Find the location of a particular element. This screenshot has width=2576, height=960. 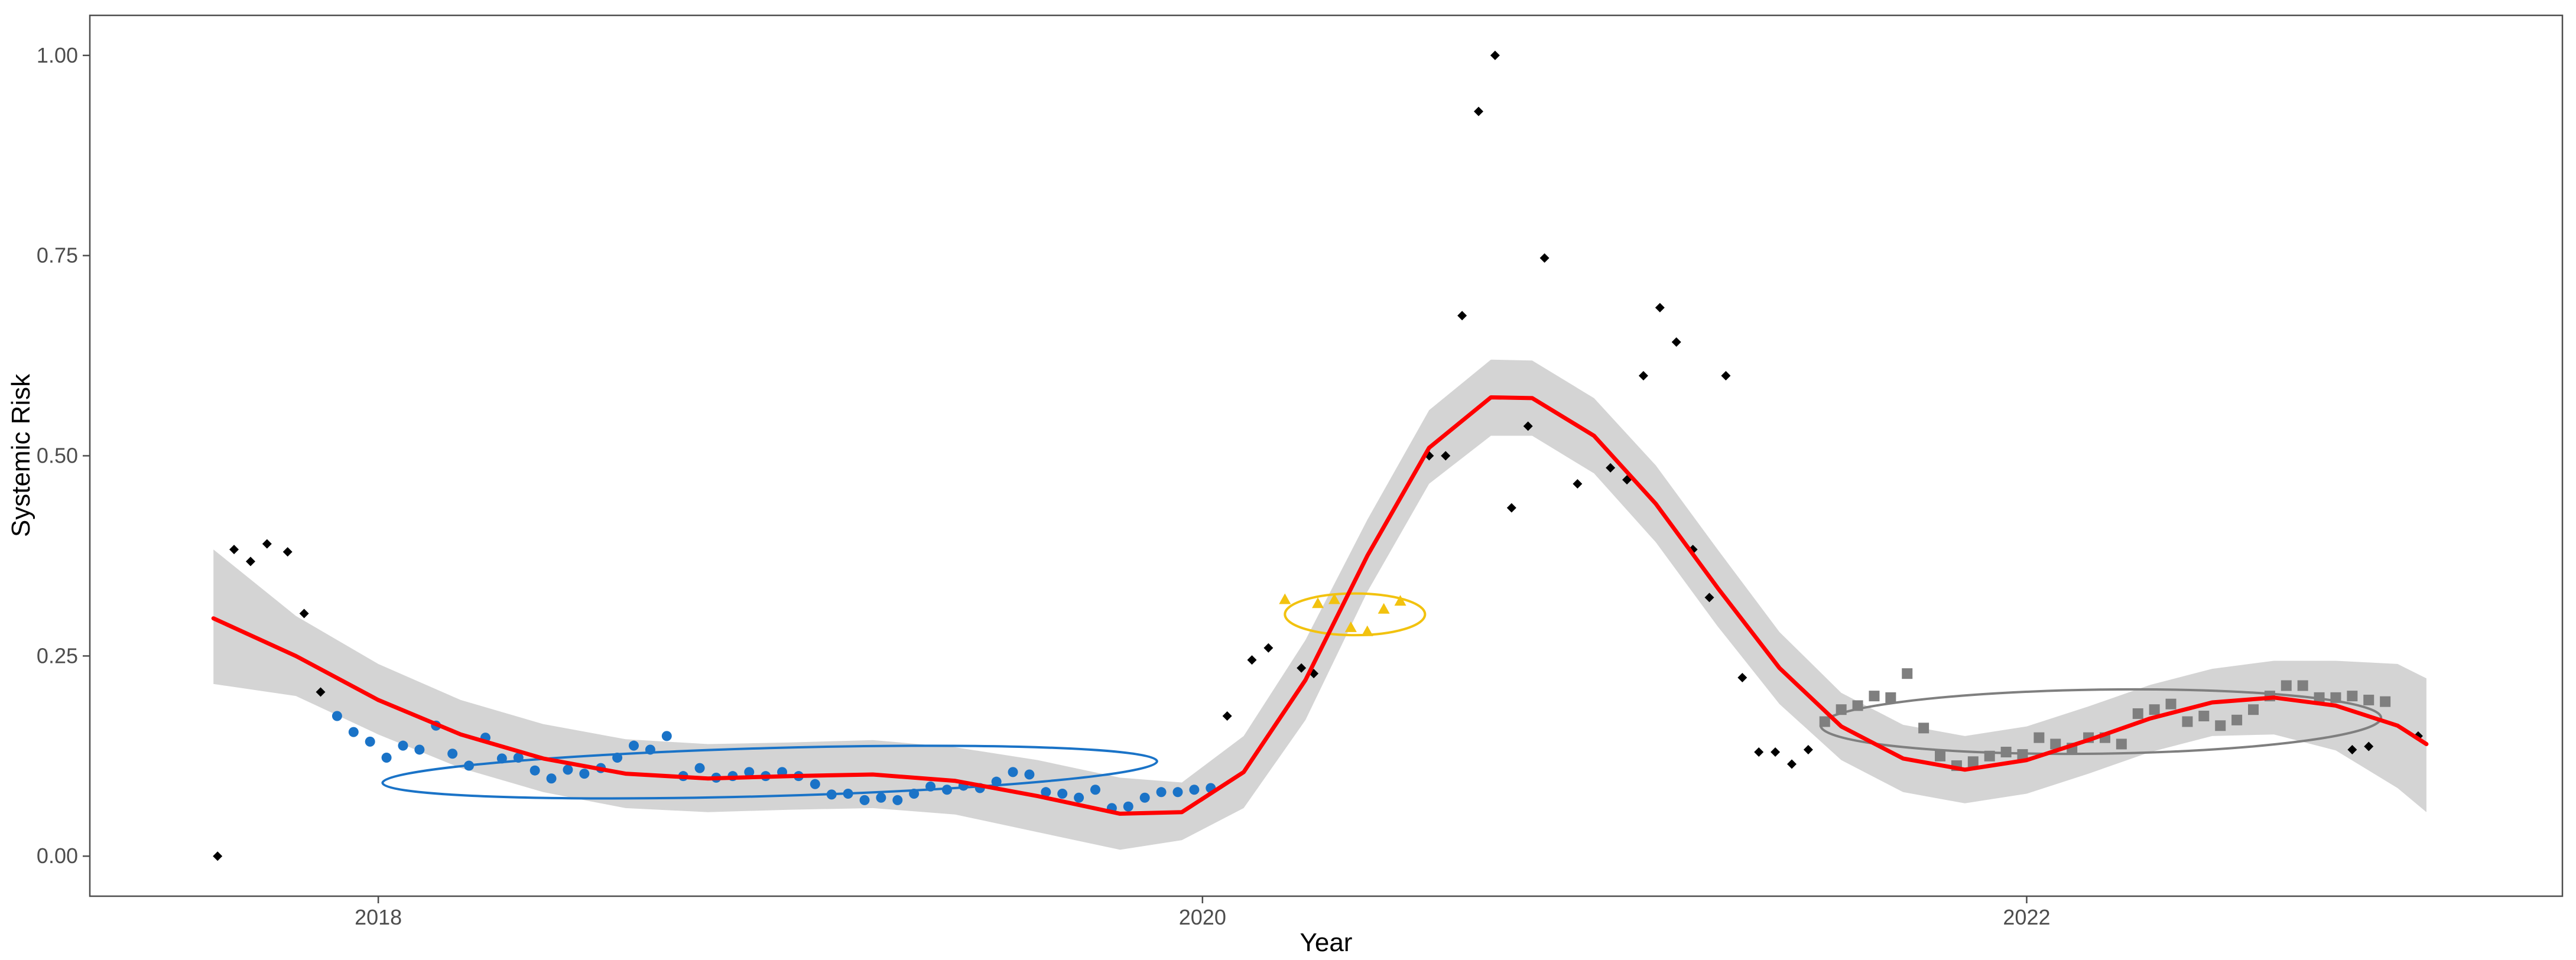

x-tick-label: 2018 is located at coordinates (378, 917).